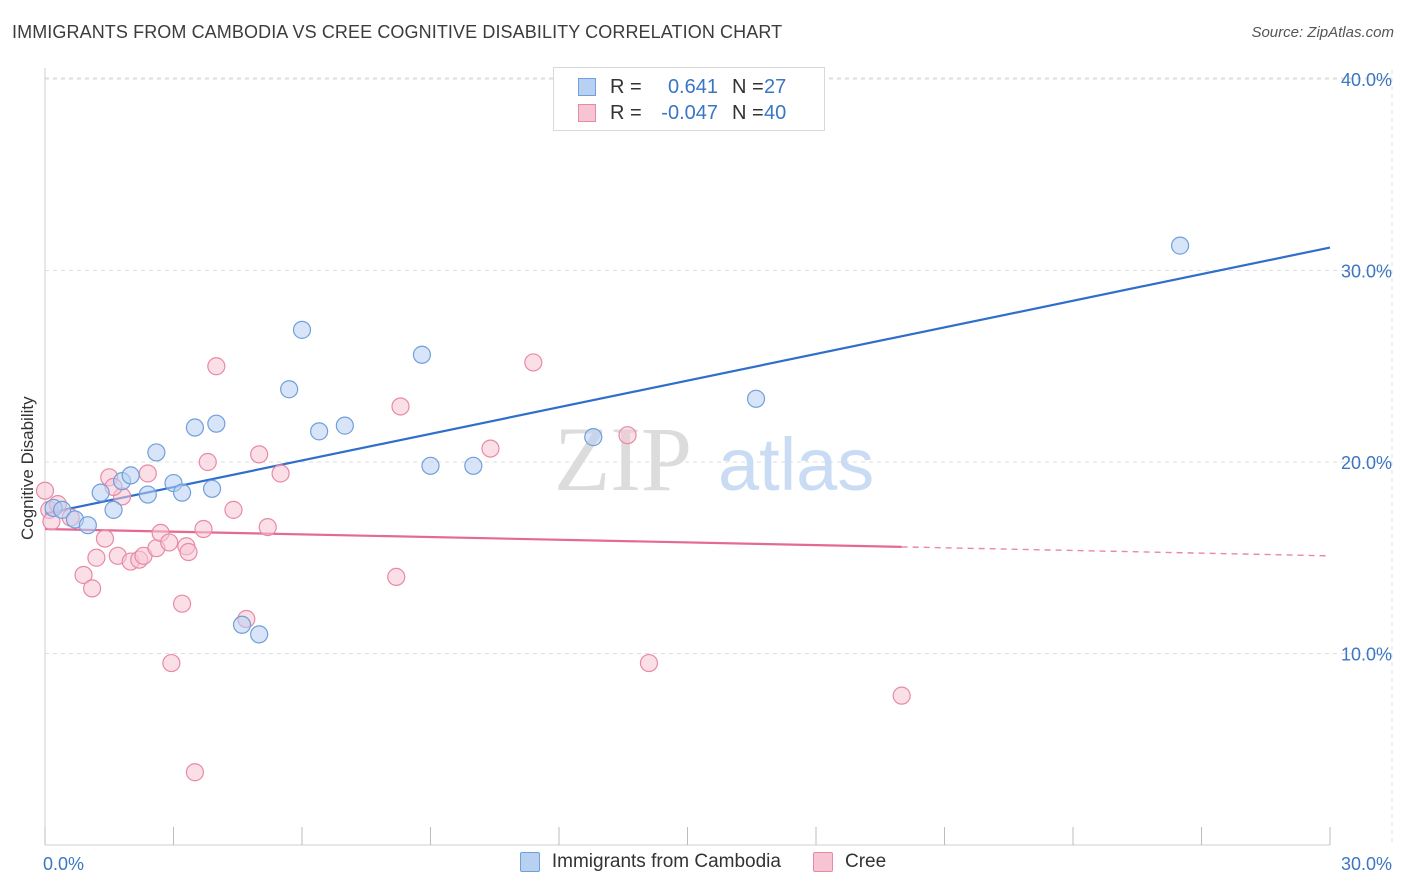 The height and width of the screenshot is (892, 1406). I want to click on legend-item-cambodia: Immigrants from Cambodia, so click(650, 862).